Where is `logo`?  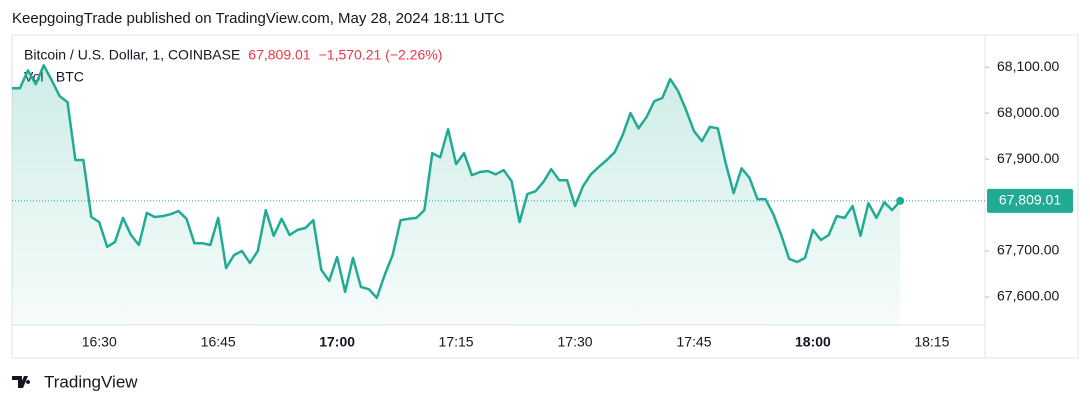
logo is located at coordinates (21, 382).